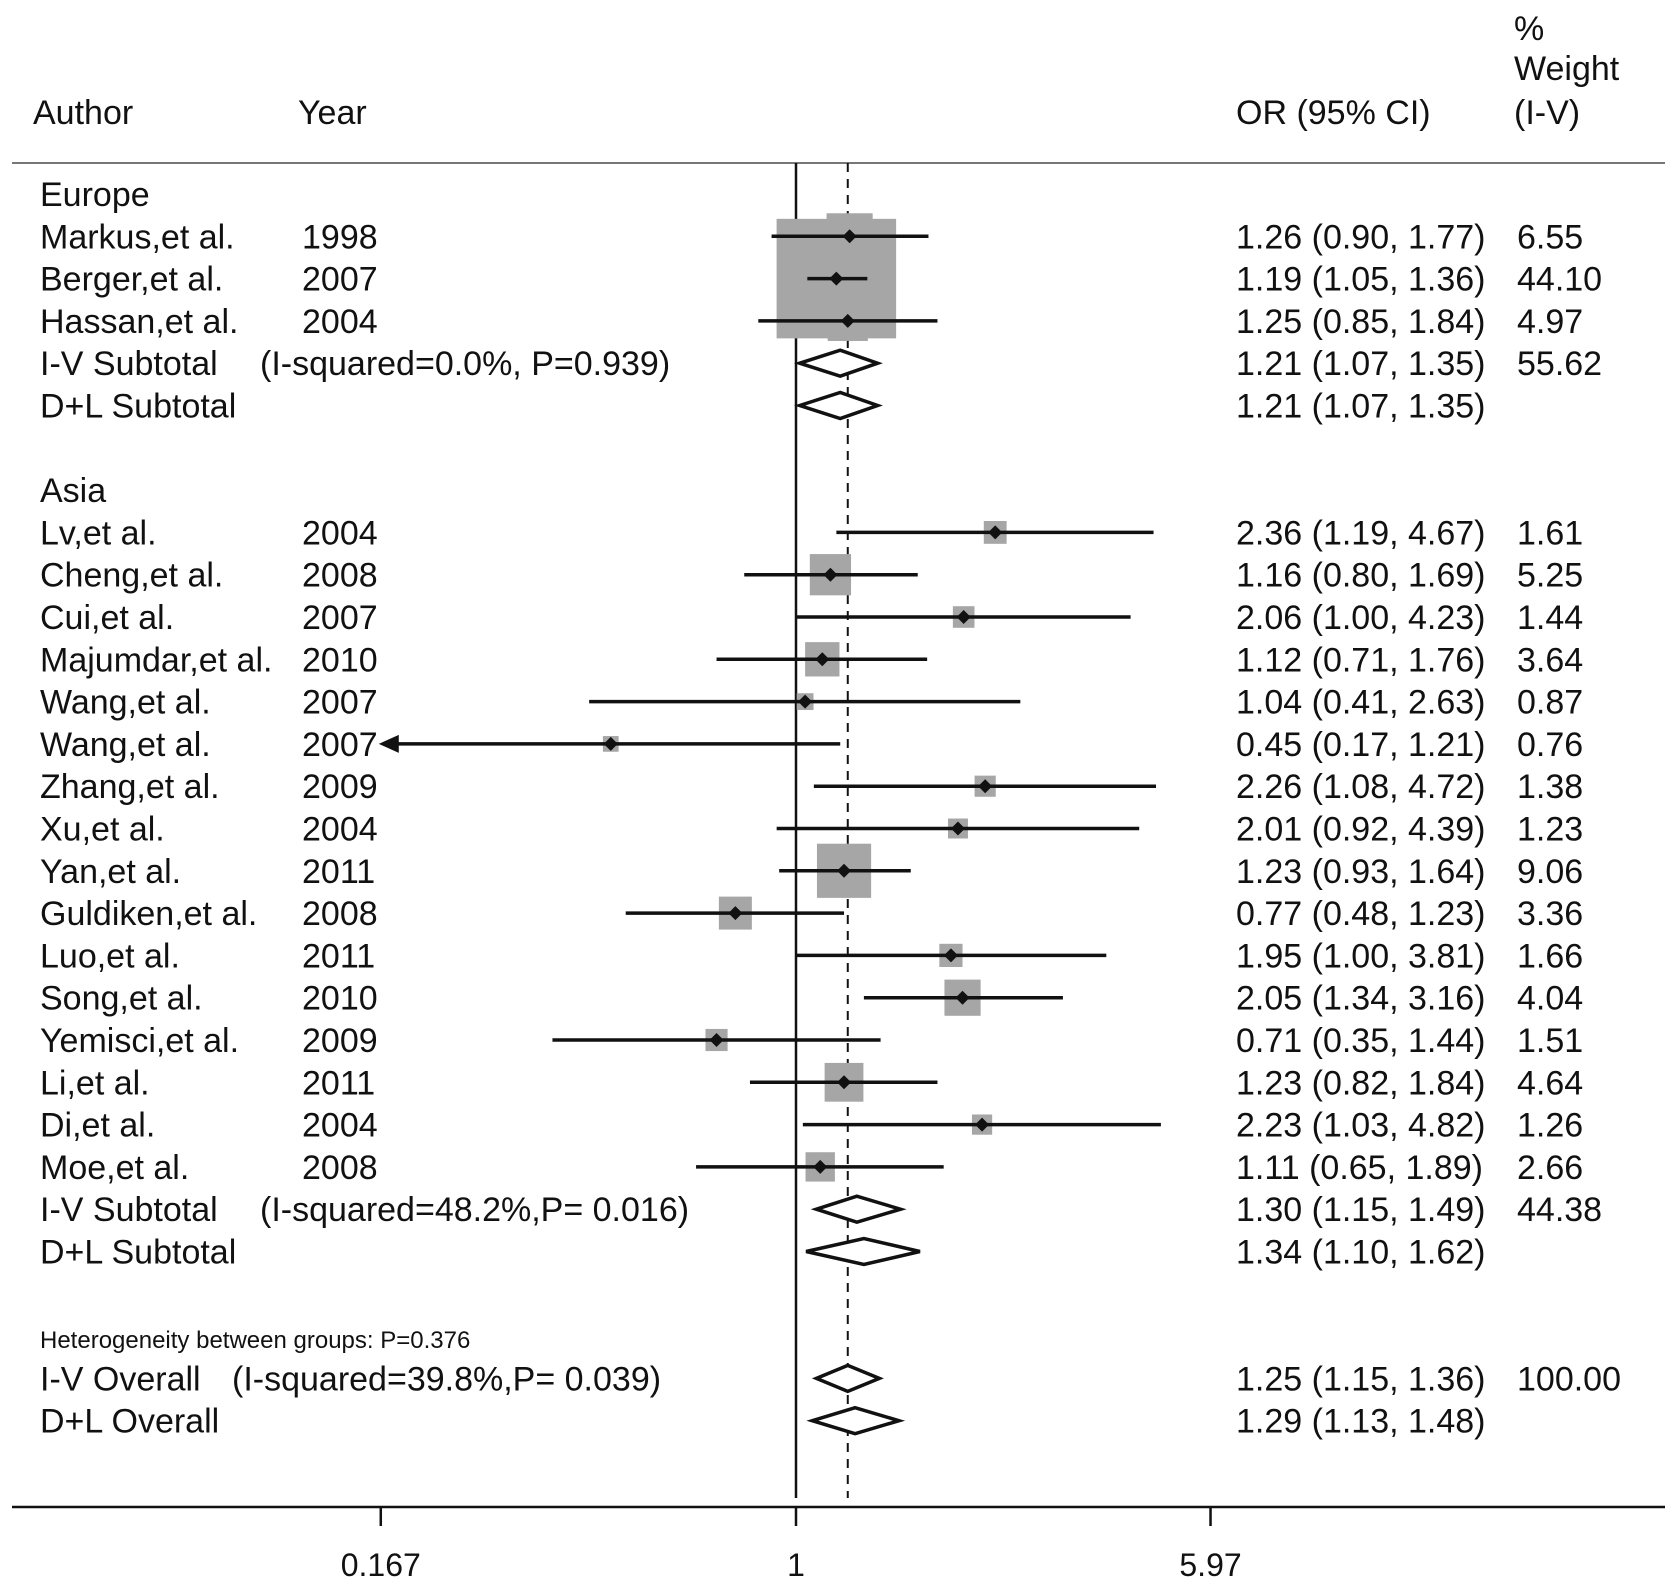 This screenshot has width=1677, height=1585. What do you see at coordinates (73, 491) in the screenshot?
I see `group-label: Asia` at bounding box center [73, 491].